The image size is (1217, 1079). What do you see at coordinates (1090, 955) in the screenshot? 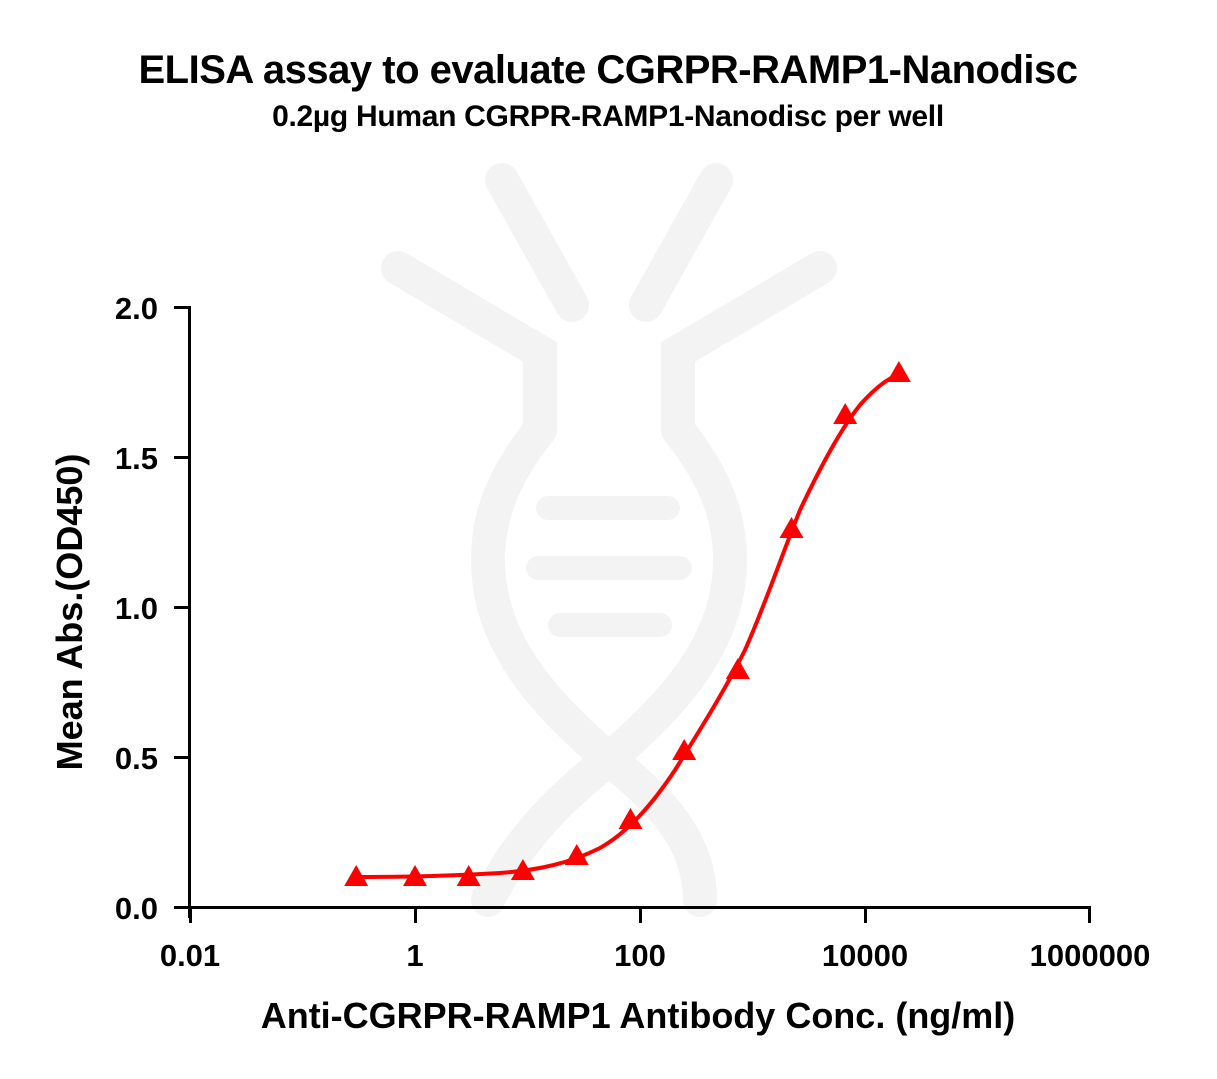
I see `x-tick-label: 1000000` at bounding box center [1090, 955].